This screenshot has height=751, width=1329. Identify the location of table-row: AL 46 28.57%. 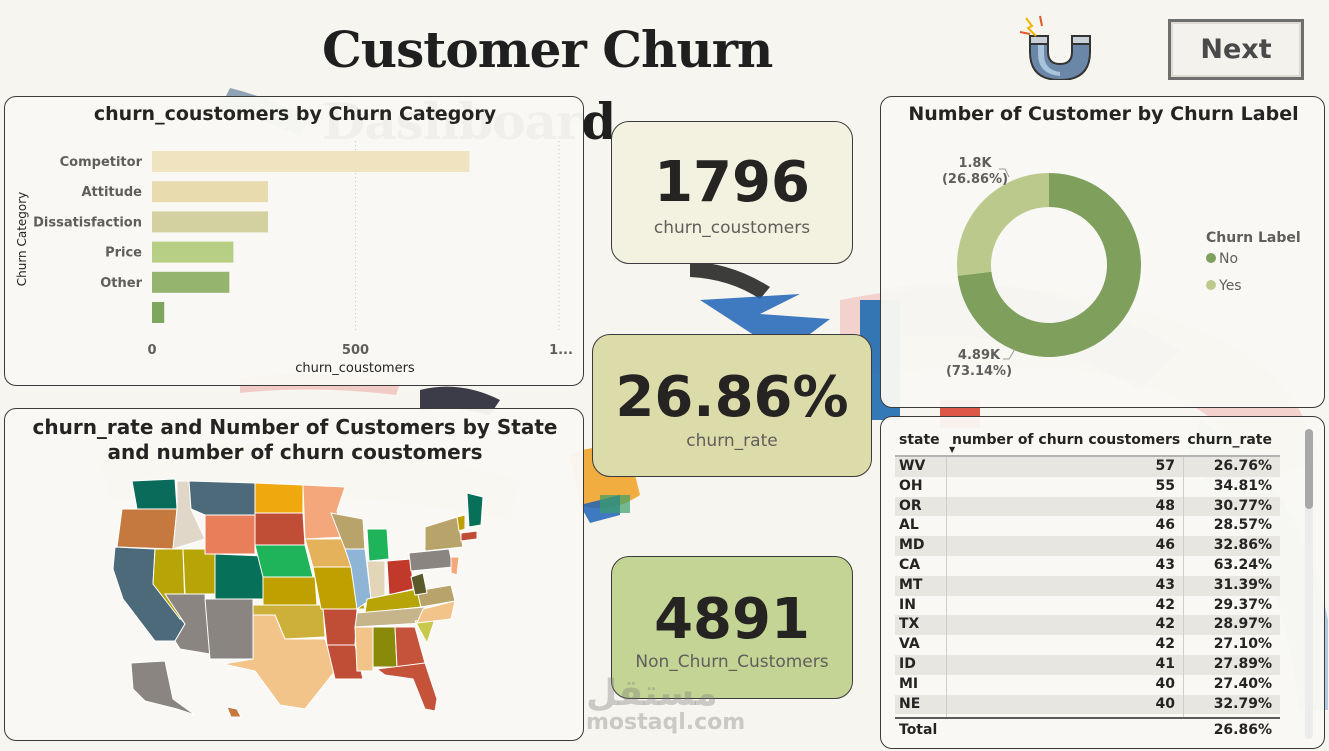
(1087, 526).